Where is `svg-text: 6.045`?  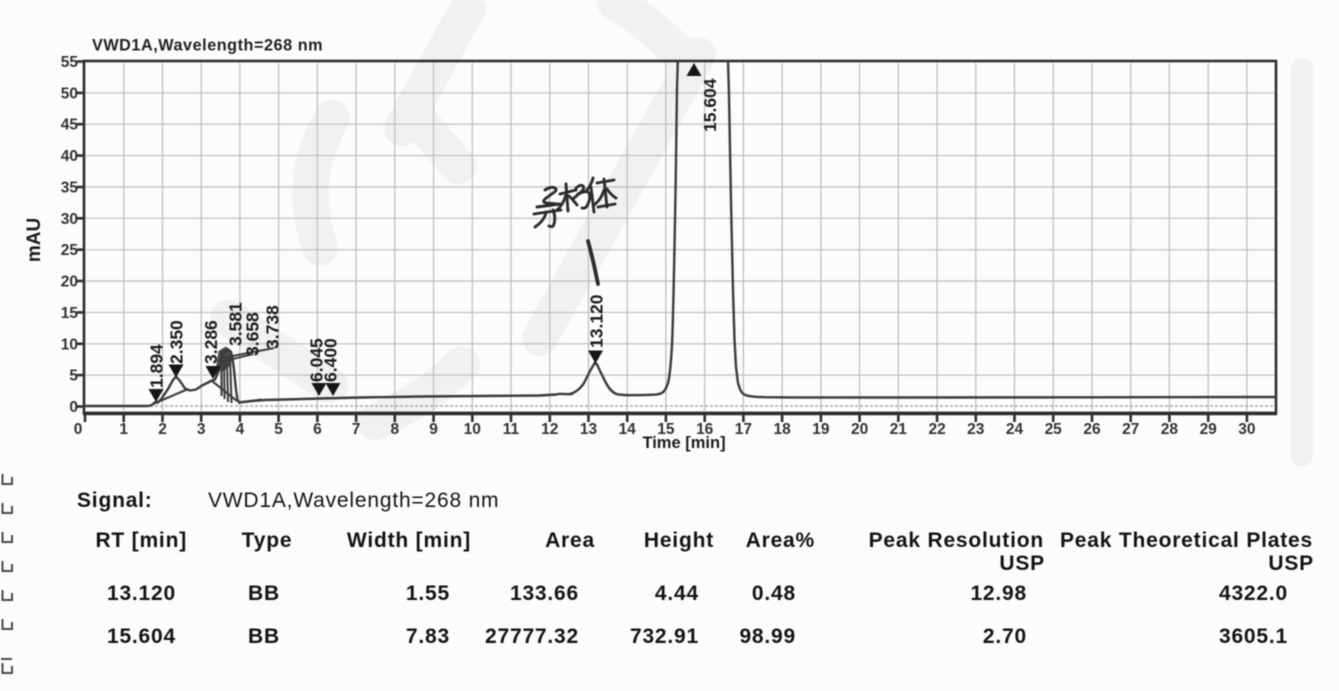 svg-text: 6.045 is located at coordinates (317, 360).